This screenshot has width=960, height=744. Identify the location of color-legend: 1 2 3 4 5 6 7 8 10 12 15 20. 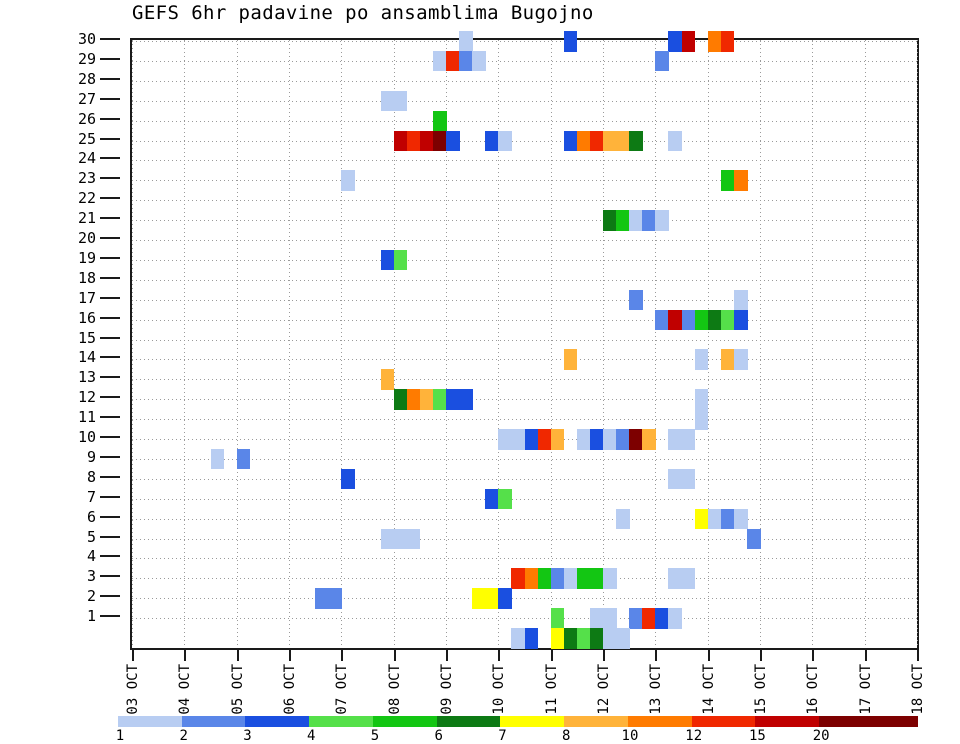
(516, 730).